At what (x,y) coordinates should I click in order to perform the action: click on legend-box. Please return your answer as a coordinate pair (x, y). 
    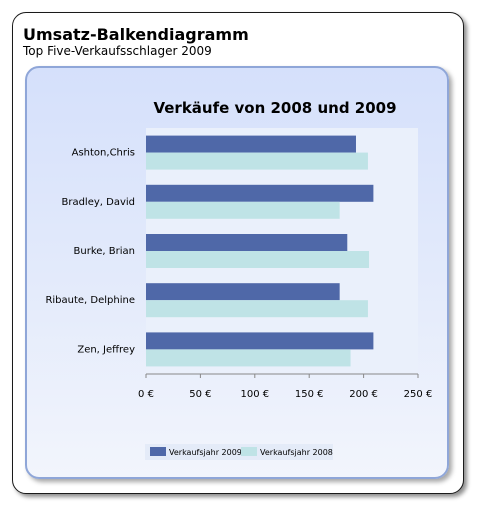
    Looking at the image, I should click on (239, 452).